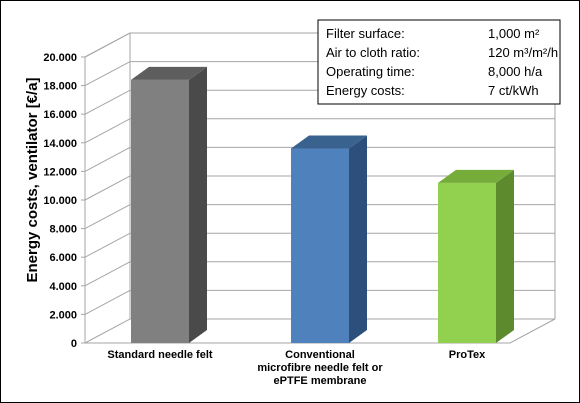  What do you see at coordinates (60, 201) in the screenshot?
I see `y-tick-label: 10.000` at bounding box center [60, 201].